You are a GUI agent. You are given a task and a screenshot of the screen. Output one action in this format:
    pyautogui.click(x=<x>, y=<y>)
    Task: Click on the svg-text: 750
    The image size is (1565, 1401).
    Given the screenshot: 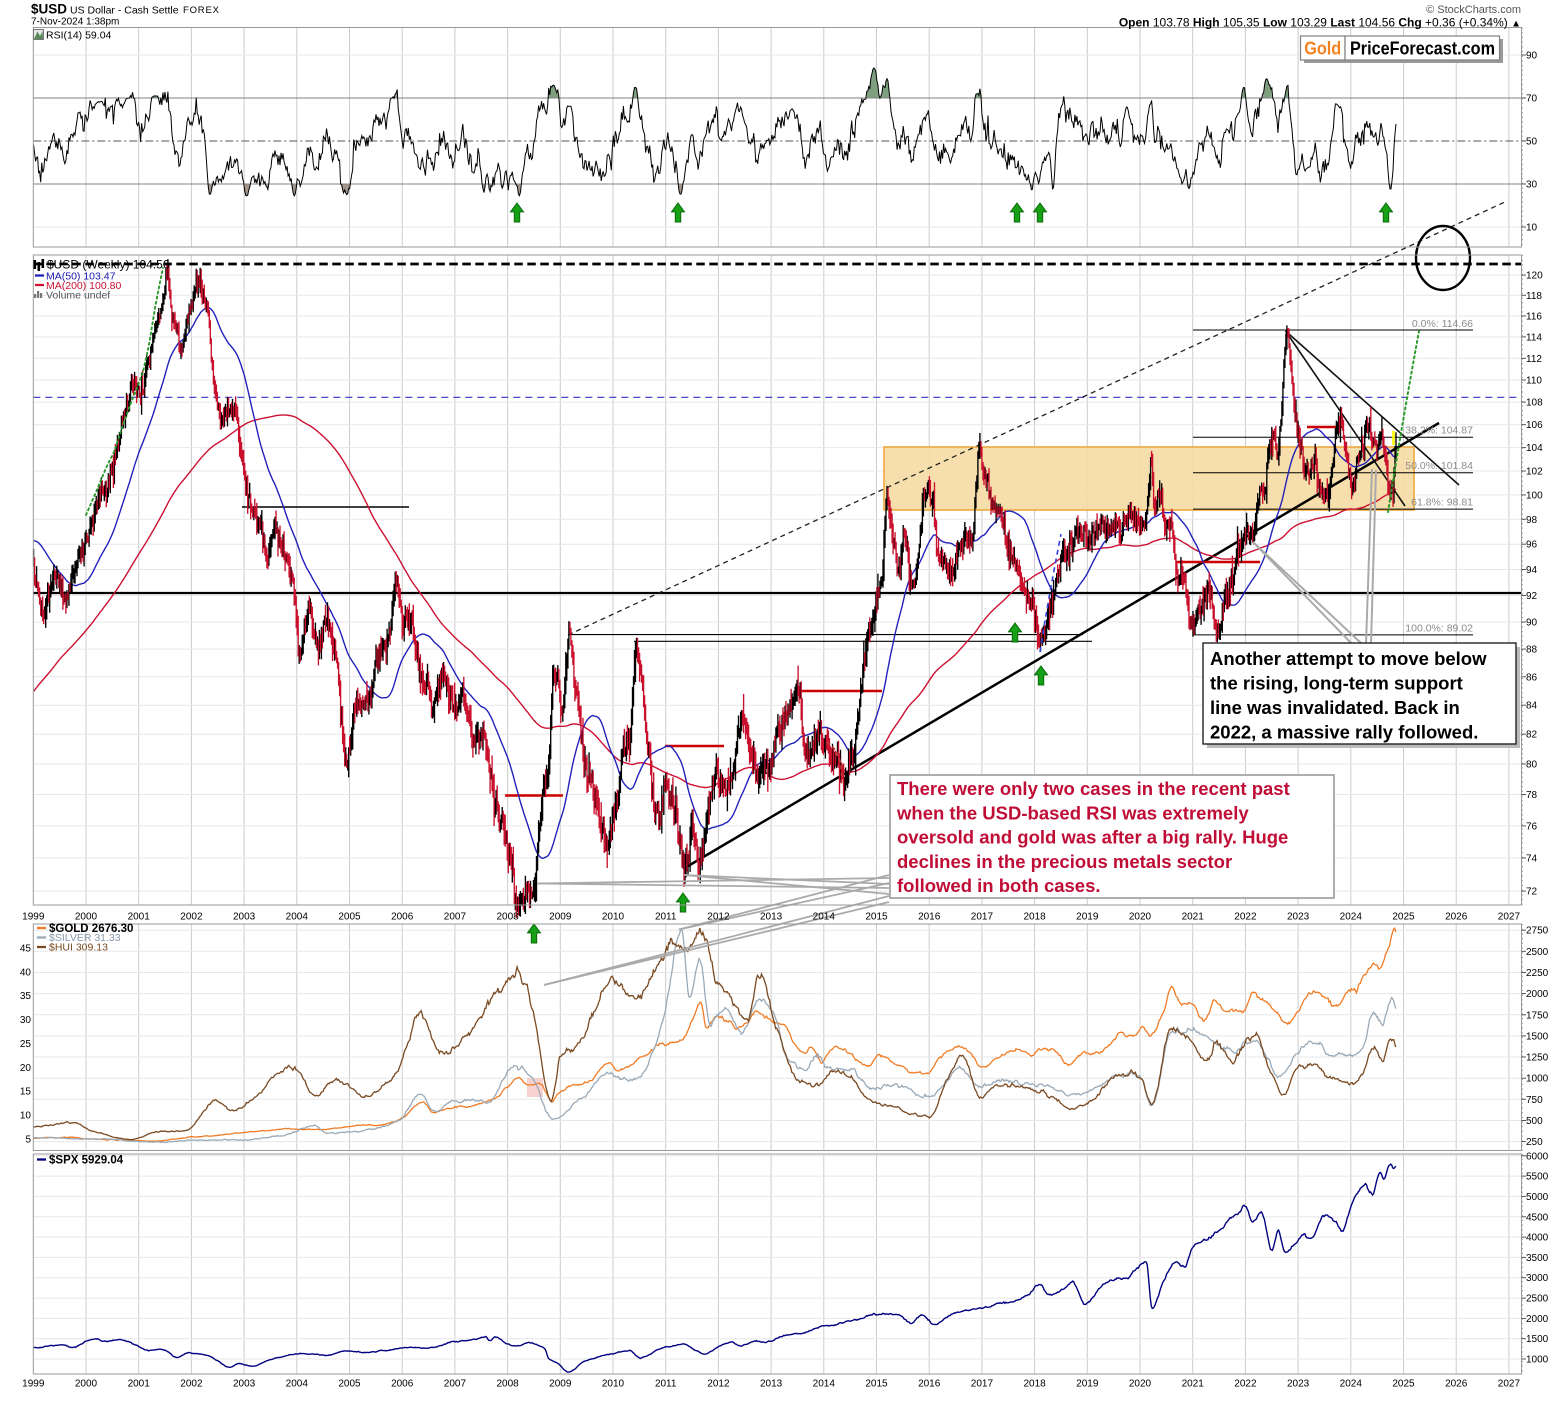 What is the action you would take?
    pyautogui.click(x=1534, y=1100)
    